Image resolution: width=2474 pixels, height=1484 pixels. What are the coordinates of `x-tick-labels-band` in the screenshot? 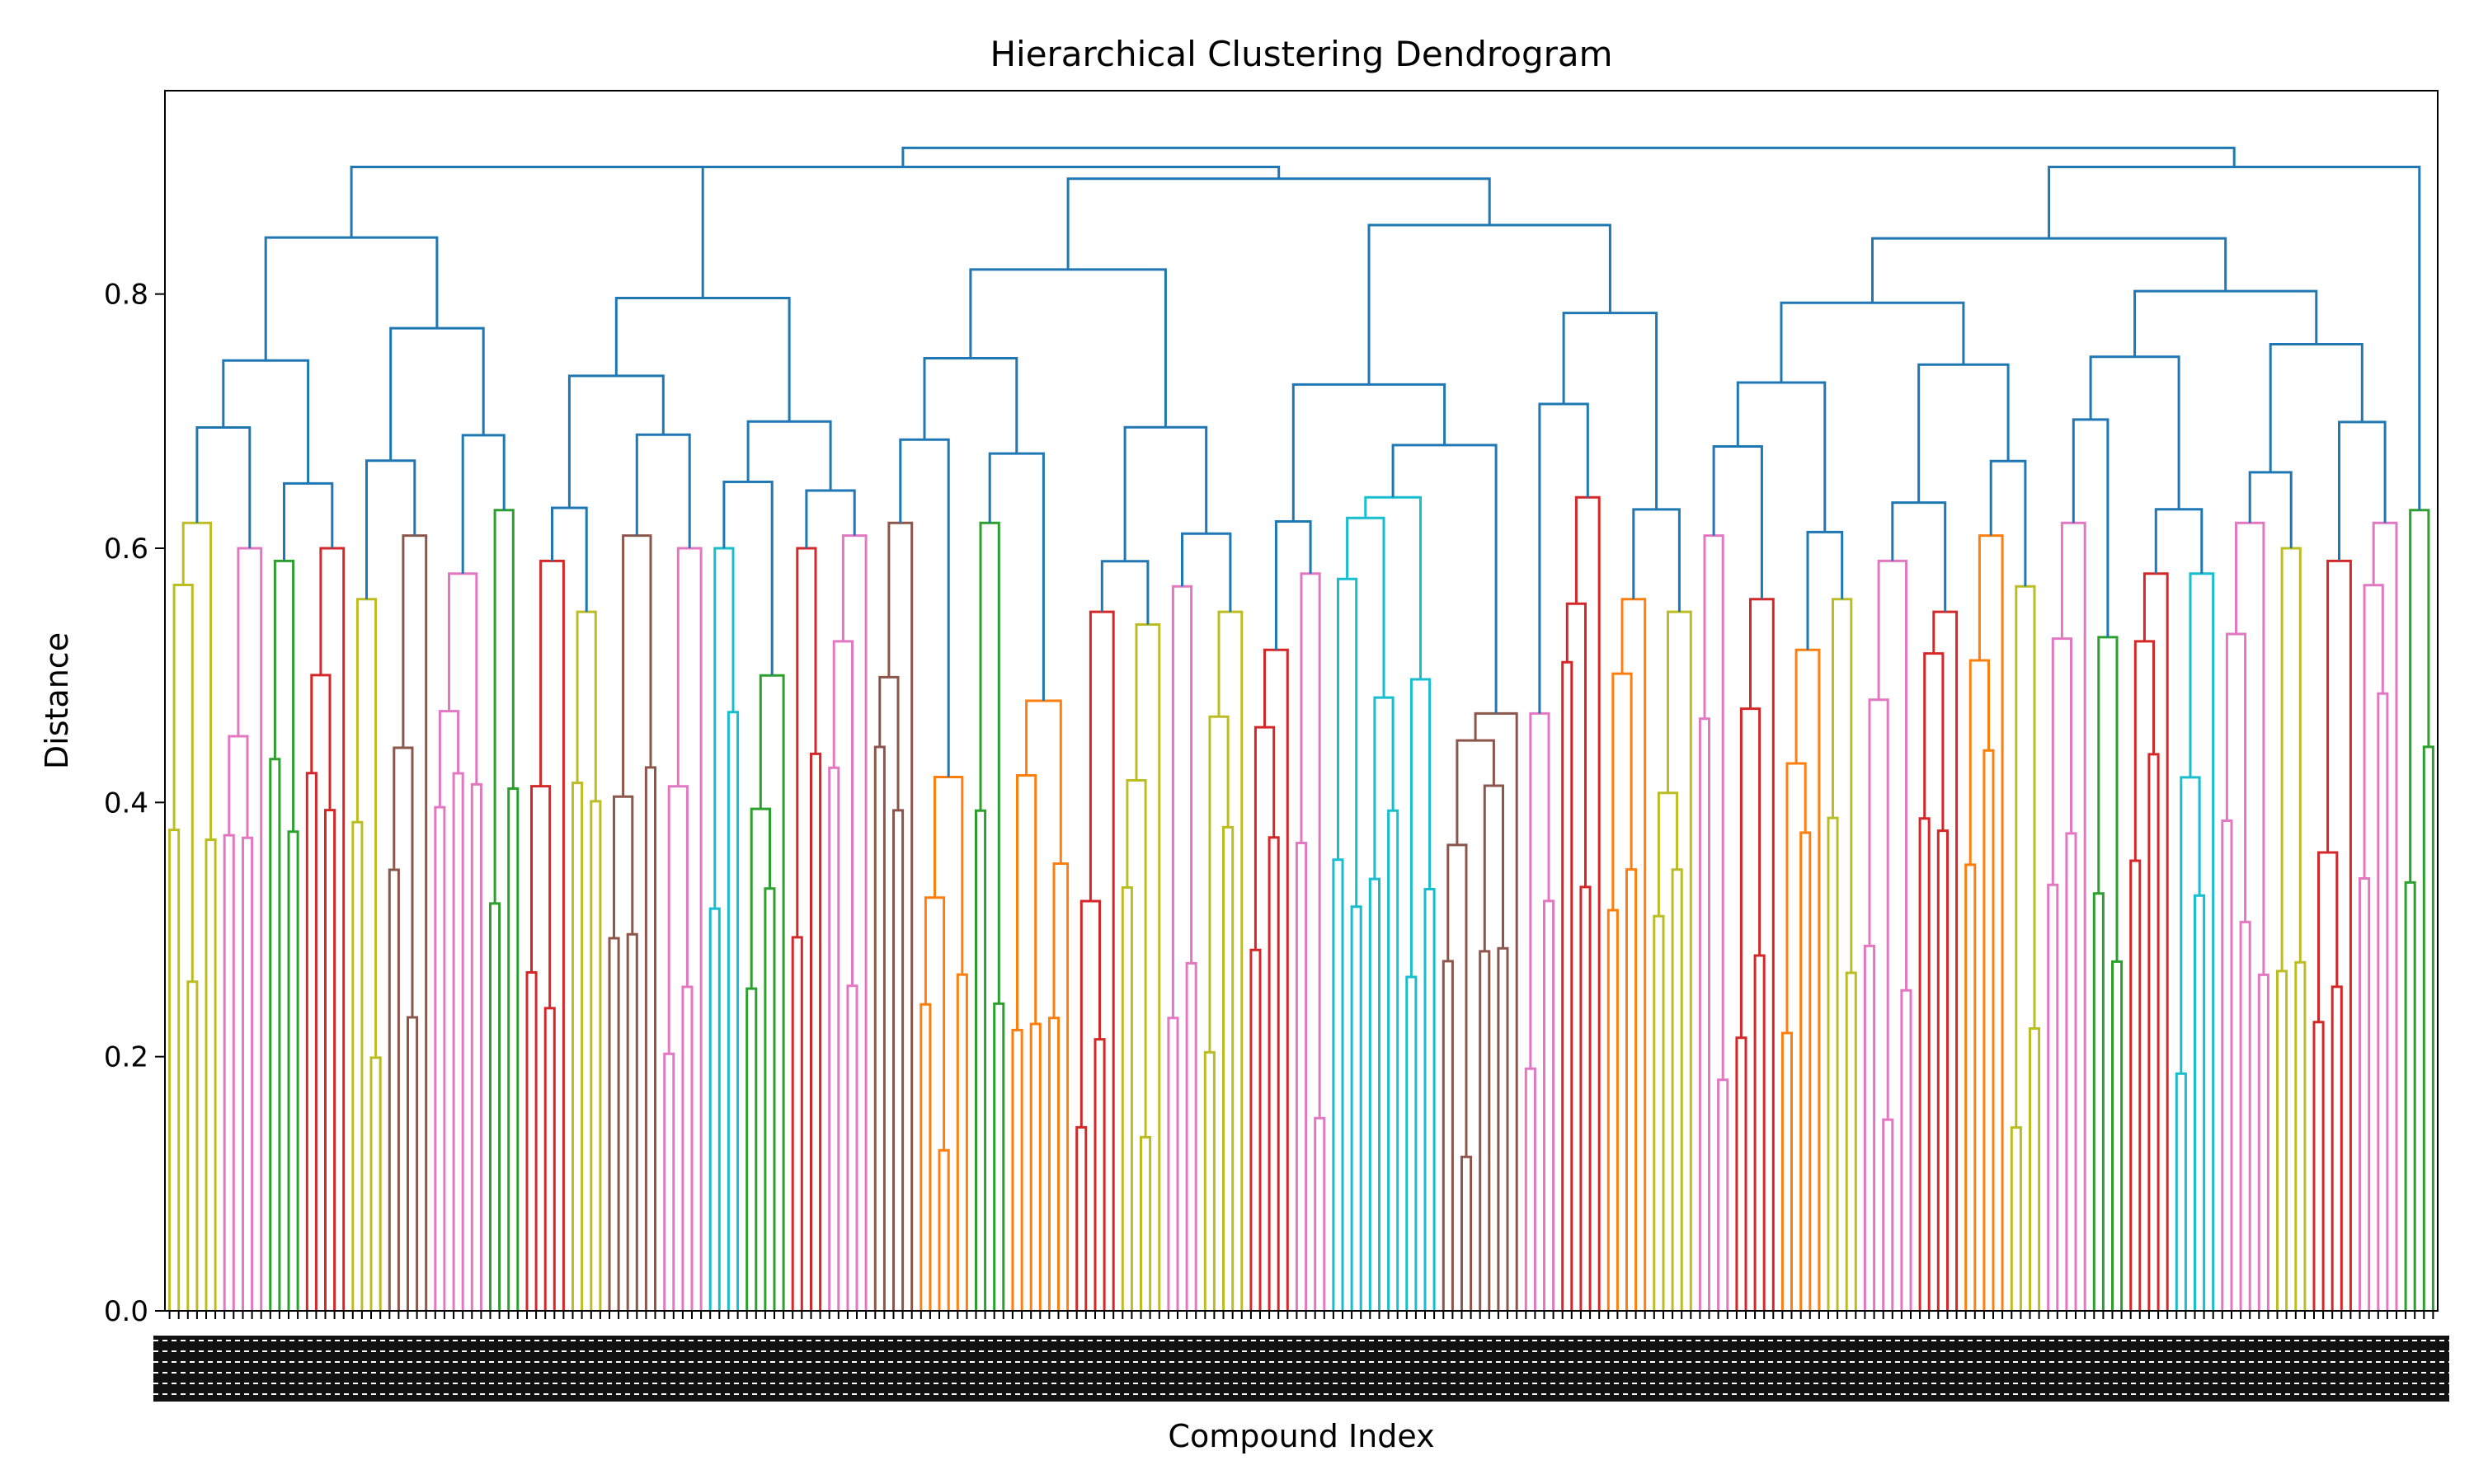 It's located at (1301, 1369).